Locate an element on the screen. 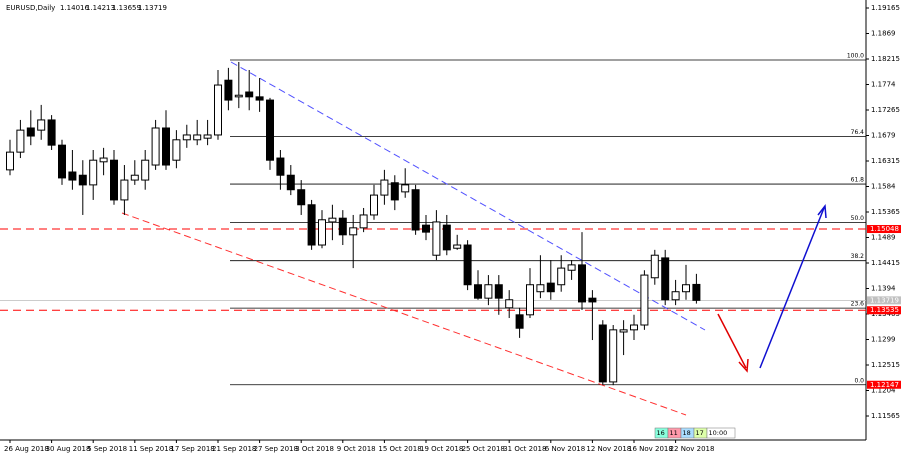 The width and height of the screenshot is (914, 464). timer-box is located at coordinates (721, 433).